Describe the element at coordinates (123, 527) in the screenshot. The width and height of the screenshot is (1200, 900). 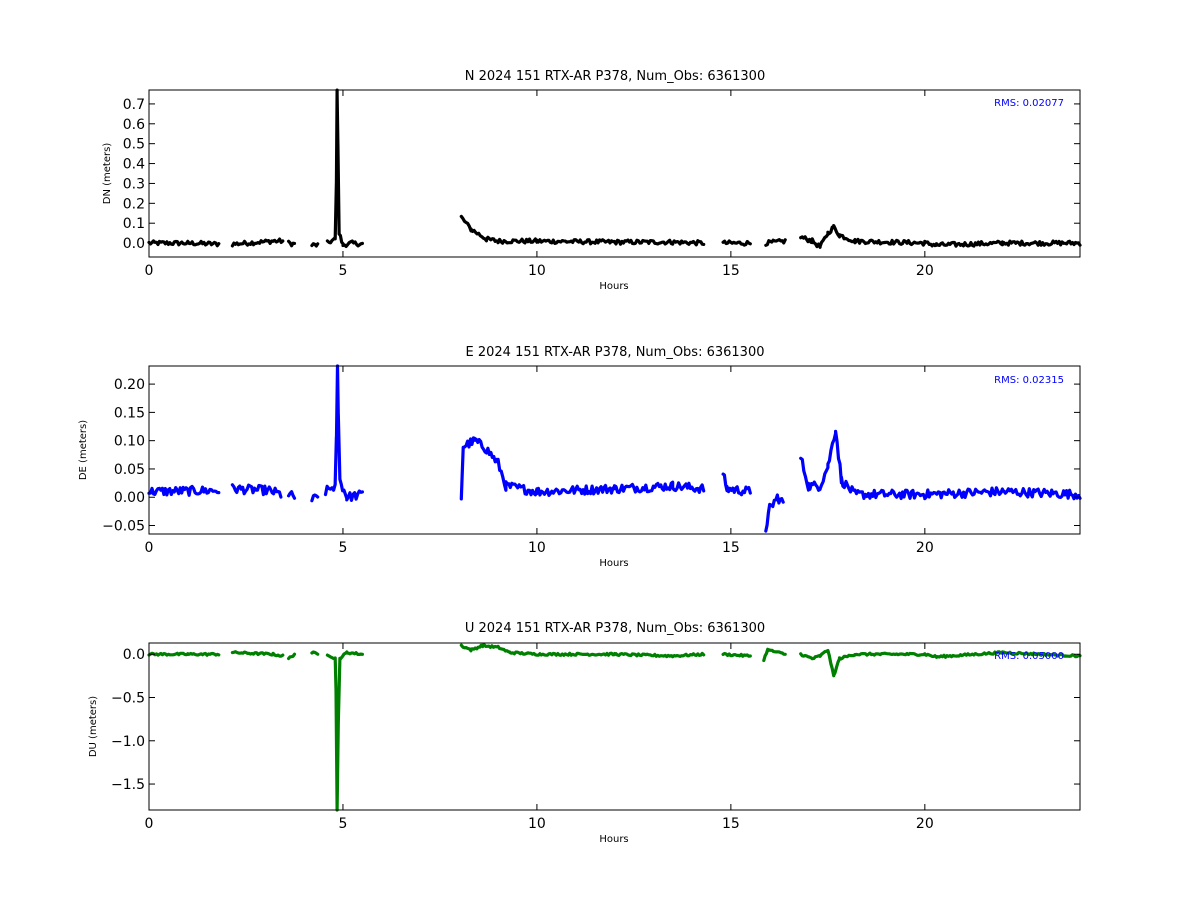
I see `y-tick-label: −0.05` at that location.